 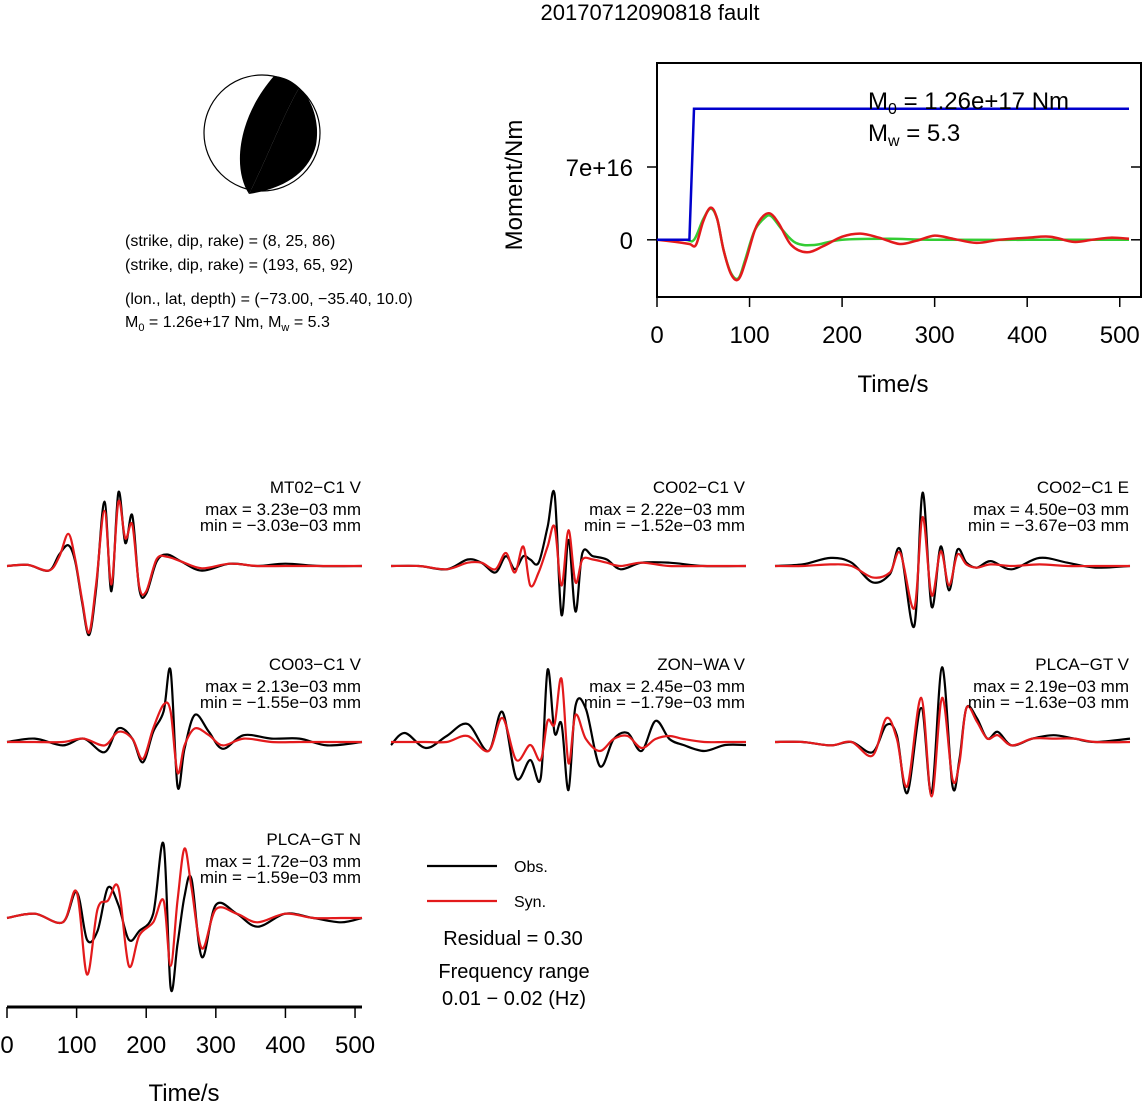 What do you see at coordinates (355, 1045) in the screenshot?
I see `waveform-x-tick-label: 500` at bounding box center [355, 1045].